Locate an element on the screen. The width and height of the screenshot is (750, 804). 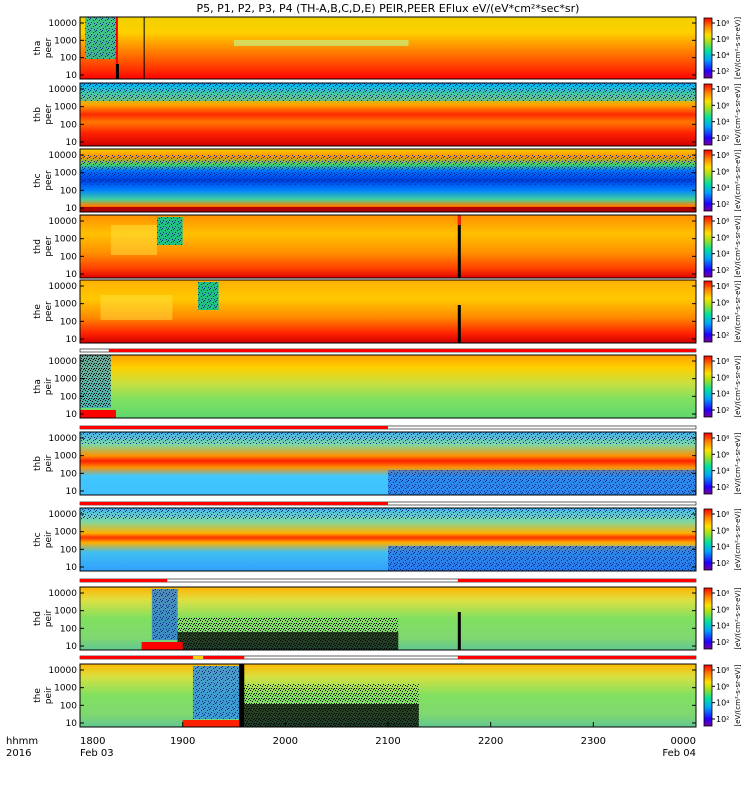
panel-the-peir is located at coordinates (397, 695).